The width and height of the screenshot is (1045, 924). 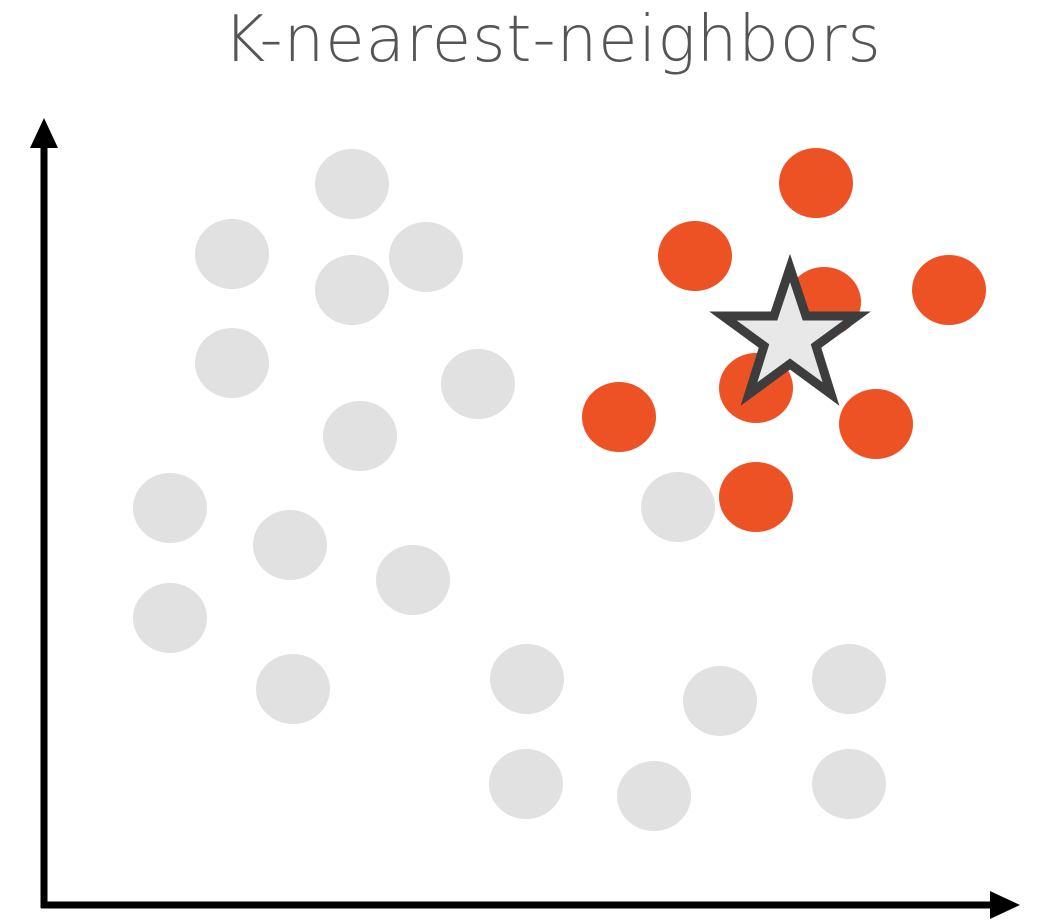 I want to click on y-axis-arrow-icon, so click(x=44, y=133).